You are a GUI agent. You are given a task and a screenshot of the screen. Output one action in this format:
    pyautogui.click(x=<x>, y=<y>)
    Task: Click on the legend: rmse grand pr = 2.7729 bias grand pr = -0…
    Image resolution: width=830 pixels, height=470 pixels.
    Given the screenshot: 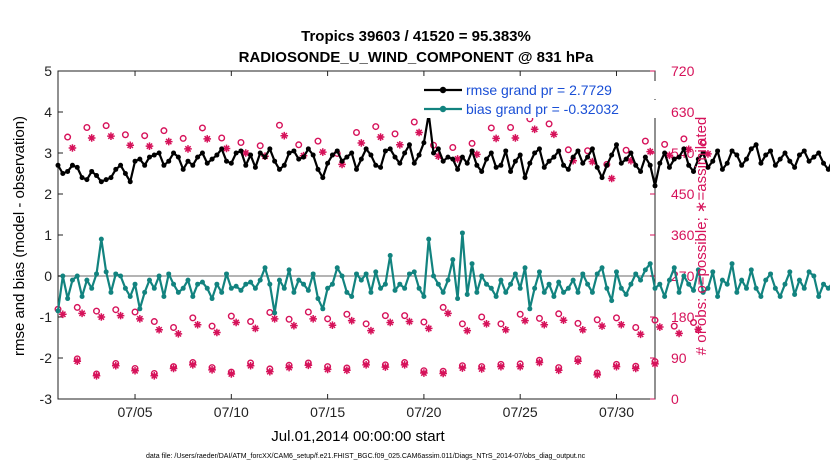 What is the action you would take?
    pyautogui.click(x=540, y=99)
    